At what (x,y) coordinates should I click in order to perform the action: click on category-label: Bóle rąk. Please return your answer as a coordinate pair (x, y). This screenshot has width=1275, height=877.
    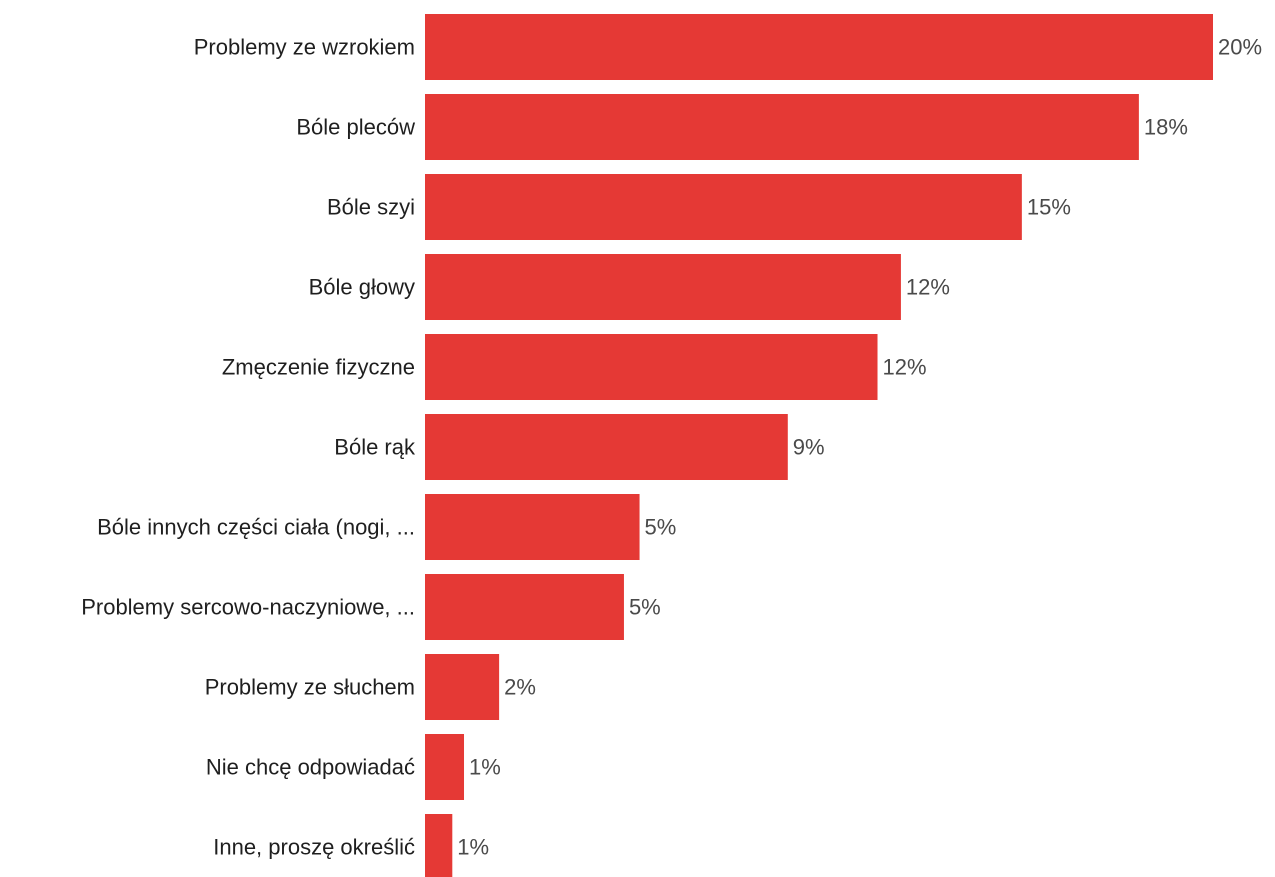
    Looking at the image, I should click on (375, 447).